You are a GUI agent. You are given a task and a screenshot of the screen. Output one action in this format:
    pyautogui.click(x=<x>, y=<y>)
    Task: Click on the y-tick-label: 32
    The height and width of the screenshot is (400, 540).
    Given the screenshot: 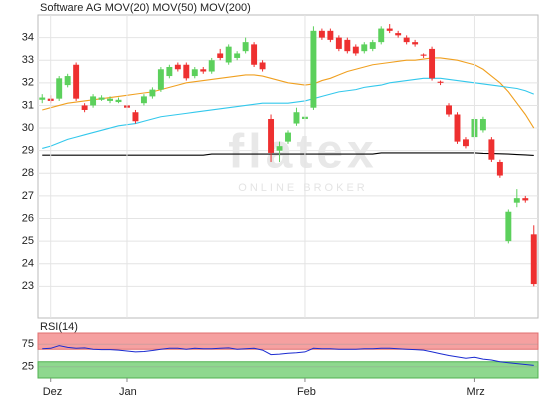 What is the action you would take?
    pyautogui.click(x=28, y=83)
    